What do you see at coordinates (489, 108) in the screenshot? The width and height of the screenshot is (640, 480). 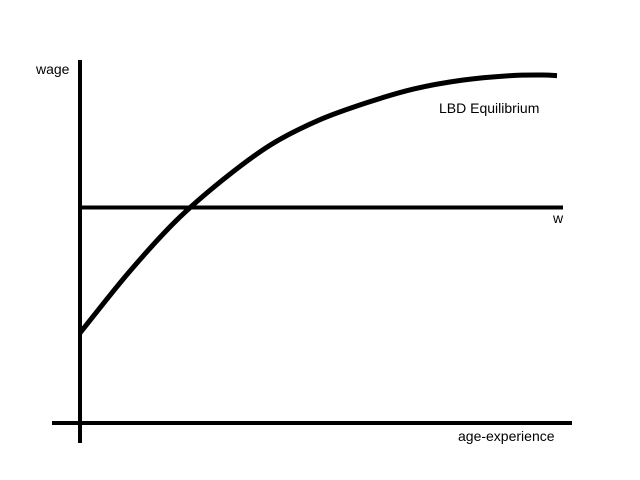 I see `series-label-lbd-equilibrium: LBD Equilibrium` at bounding box center [489, 108].